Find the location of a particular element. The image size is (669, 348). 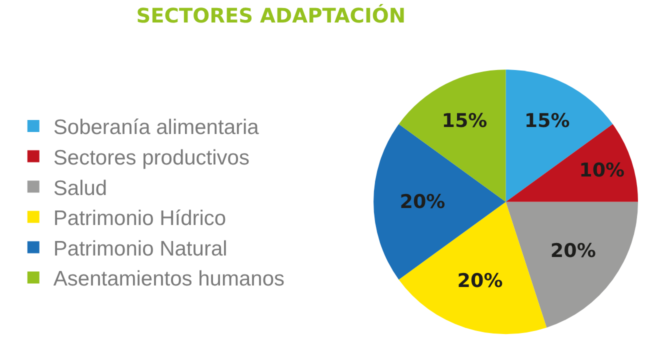

legend-label: Patrimonio Hídrico is located at coordinates (139, 218).